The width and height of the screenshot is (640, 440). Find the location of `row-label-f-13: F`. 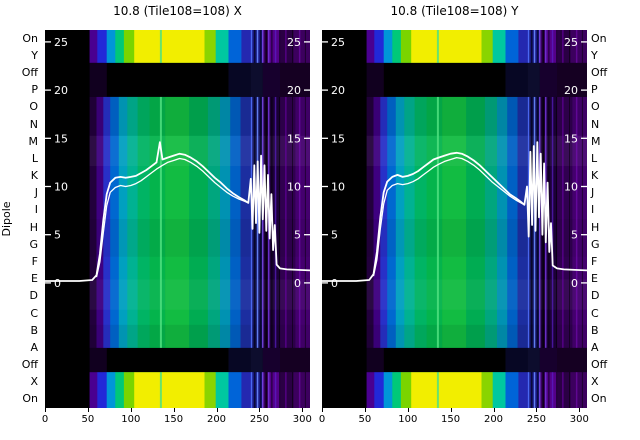

row-label-f-13: F is located at coordinates (594, 261).